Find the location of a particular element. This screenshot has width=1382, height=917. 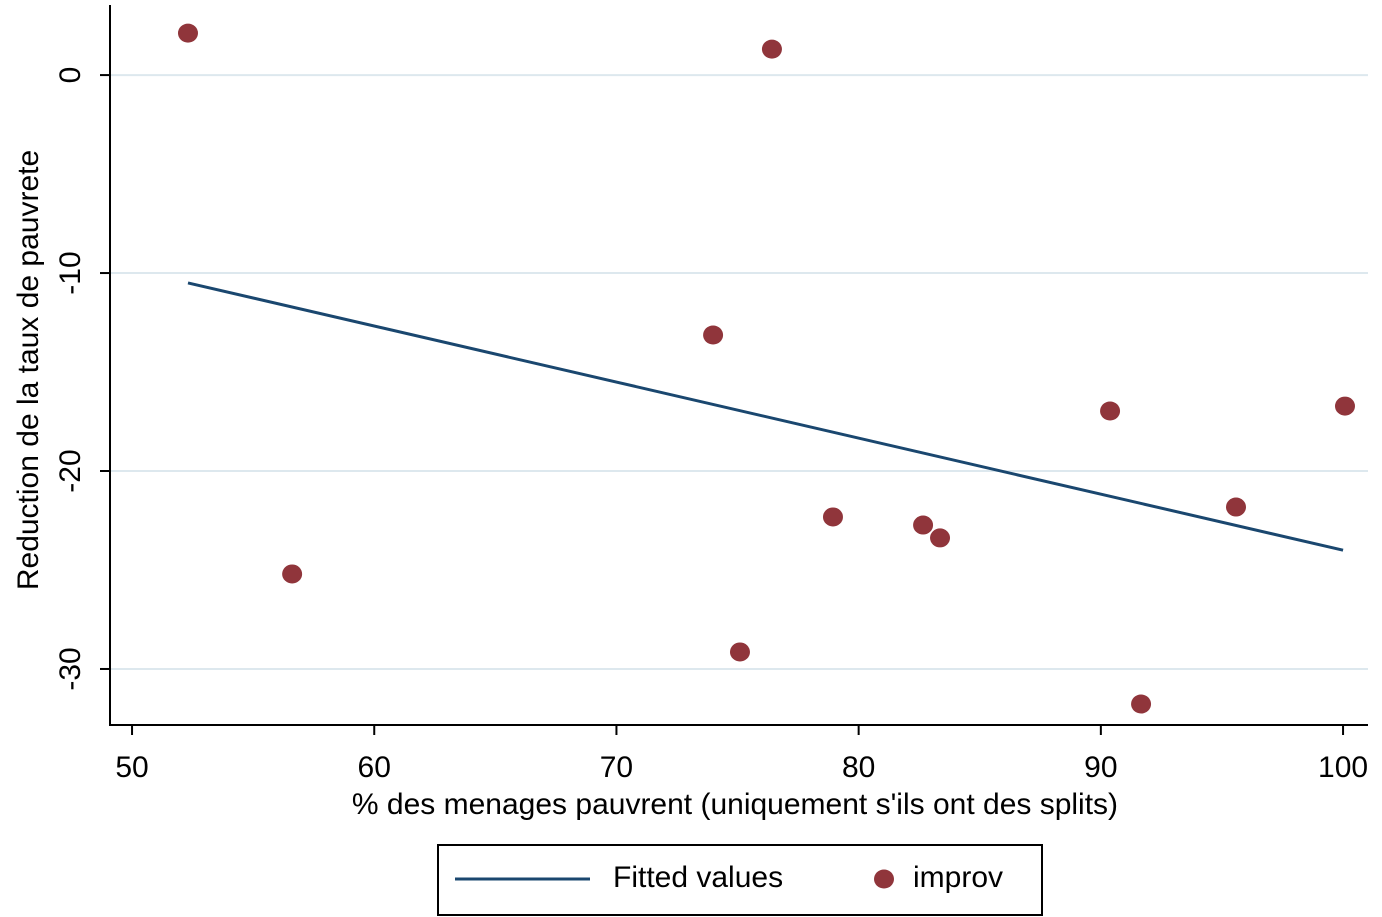

x-tick-label: 70 is located at coordinates (616, 767).